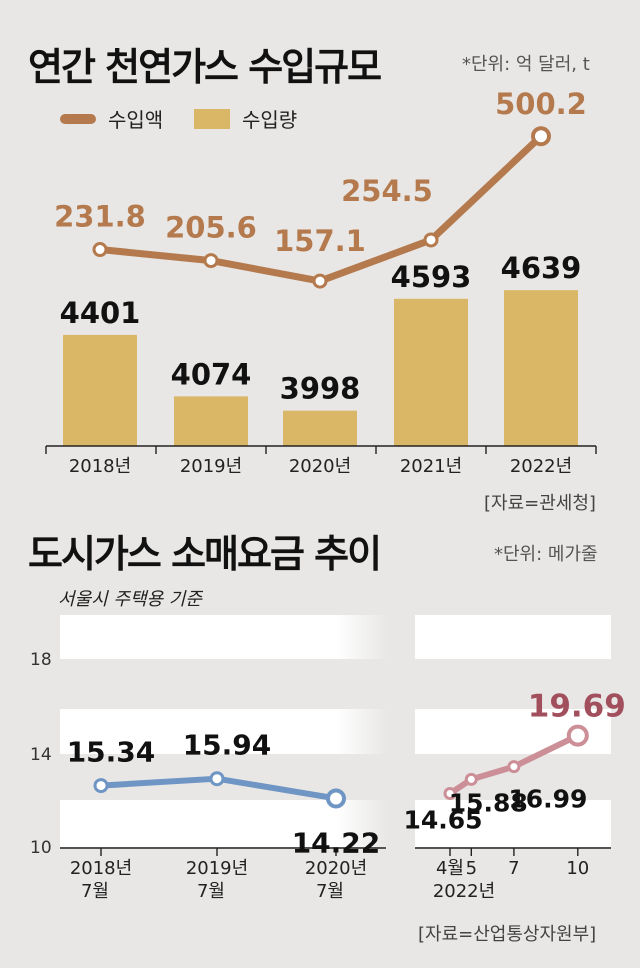 This screenshot has height=968, width=640. What do you see at coordinates (541, 368) in the screenshot?
I see `import-volume-bar-2022년` at bounding box center [541, 368].